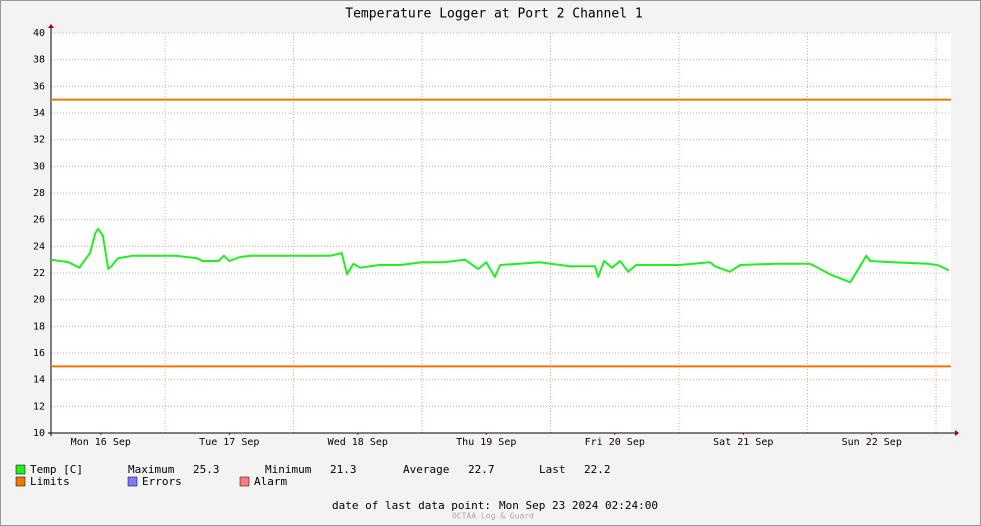 The height and width of the screenshot is (526, 981). I want to click on y-tick-label: 24, so click(39, 246).